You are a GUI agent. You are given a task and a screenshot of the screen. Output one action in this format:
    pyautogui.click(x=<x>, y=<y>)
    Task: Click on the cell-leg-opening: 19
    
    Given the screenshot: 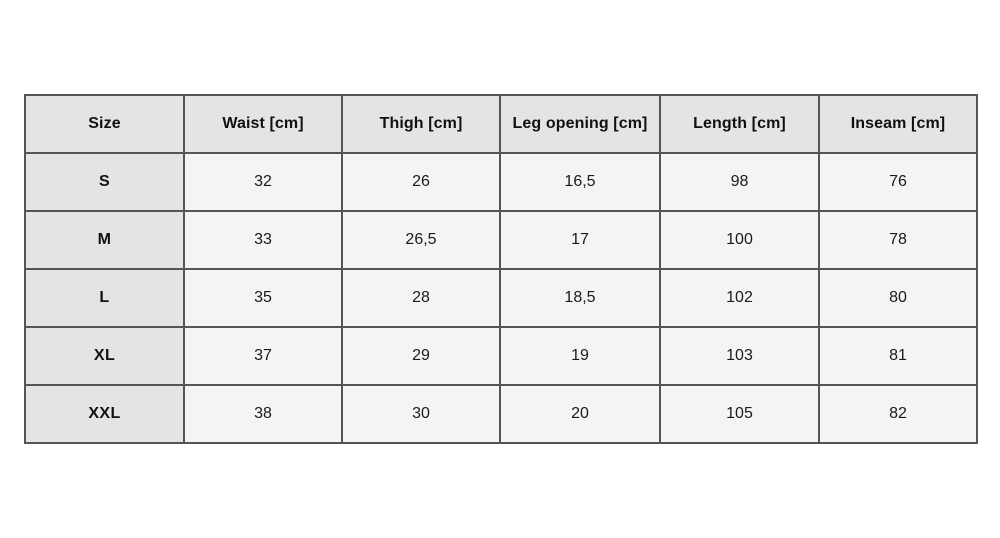 What is the action you would take?
    pyautogui.click(x=580, y=356)
    